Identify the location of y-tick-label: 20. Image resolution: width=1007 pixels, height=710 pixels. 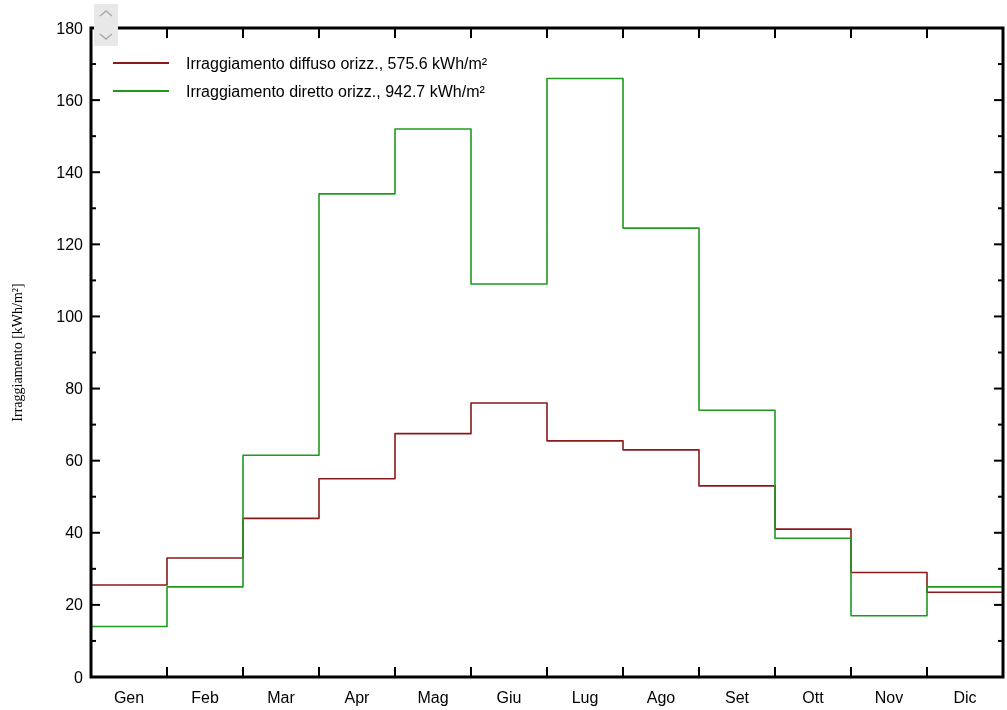
(74, 605).